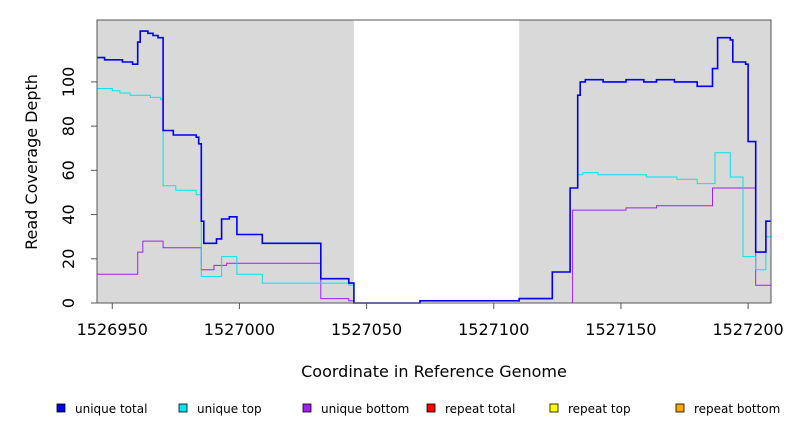 This screenshot has width=792, height=432. Describe the element at coordinates (78, 187) in the screenshot. I see `y-axis: 0 20 40 60 80 100` at that location.